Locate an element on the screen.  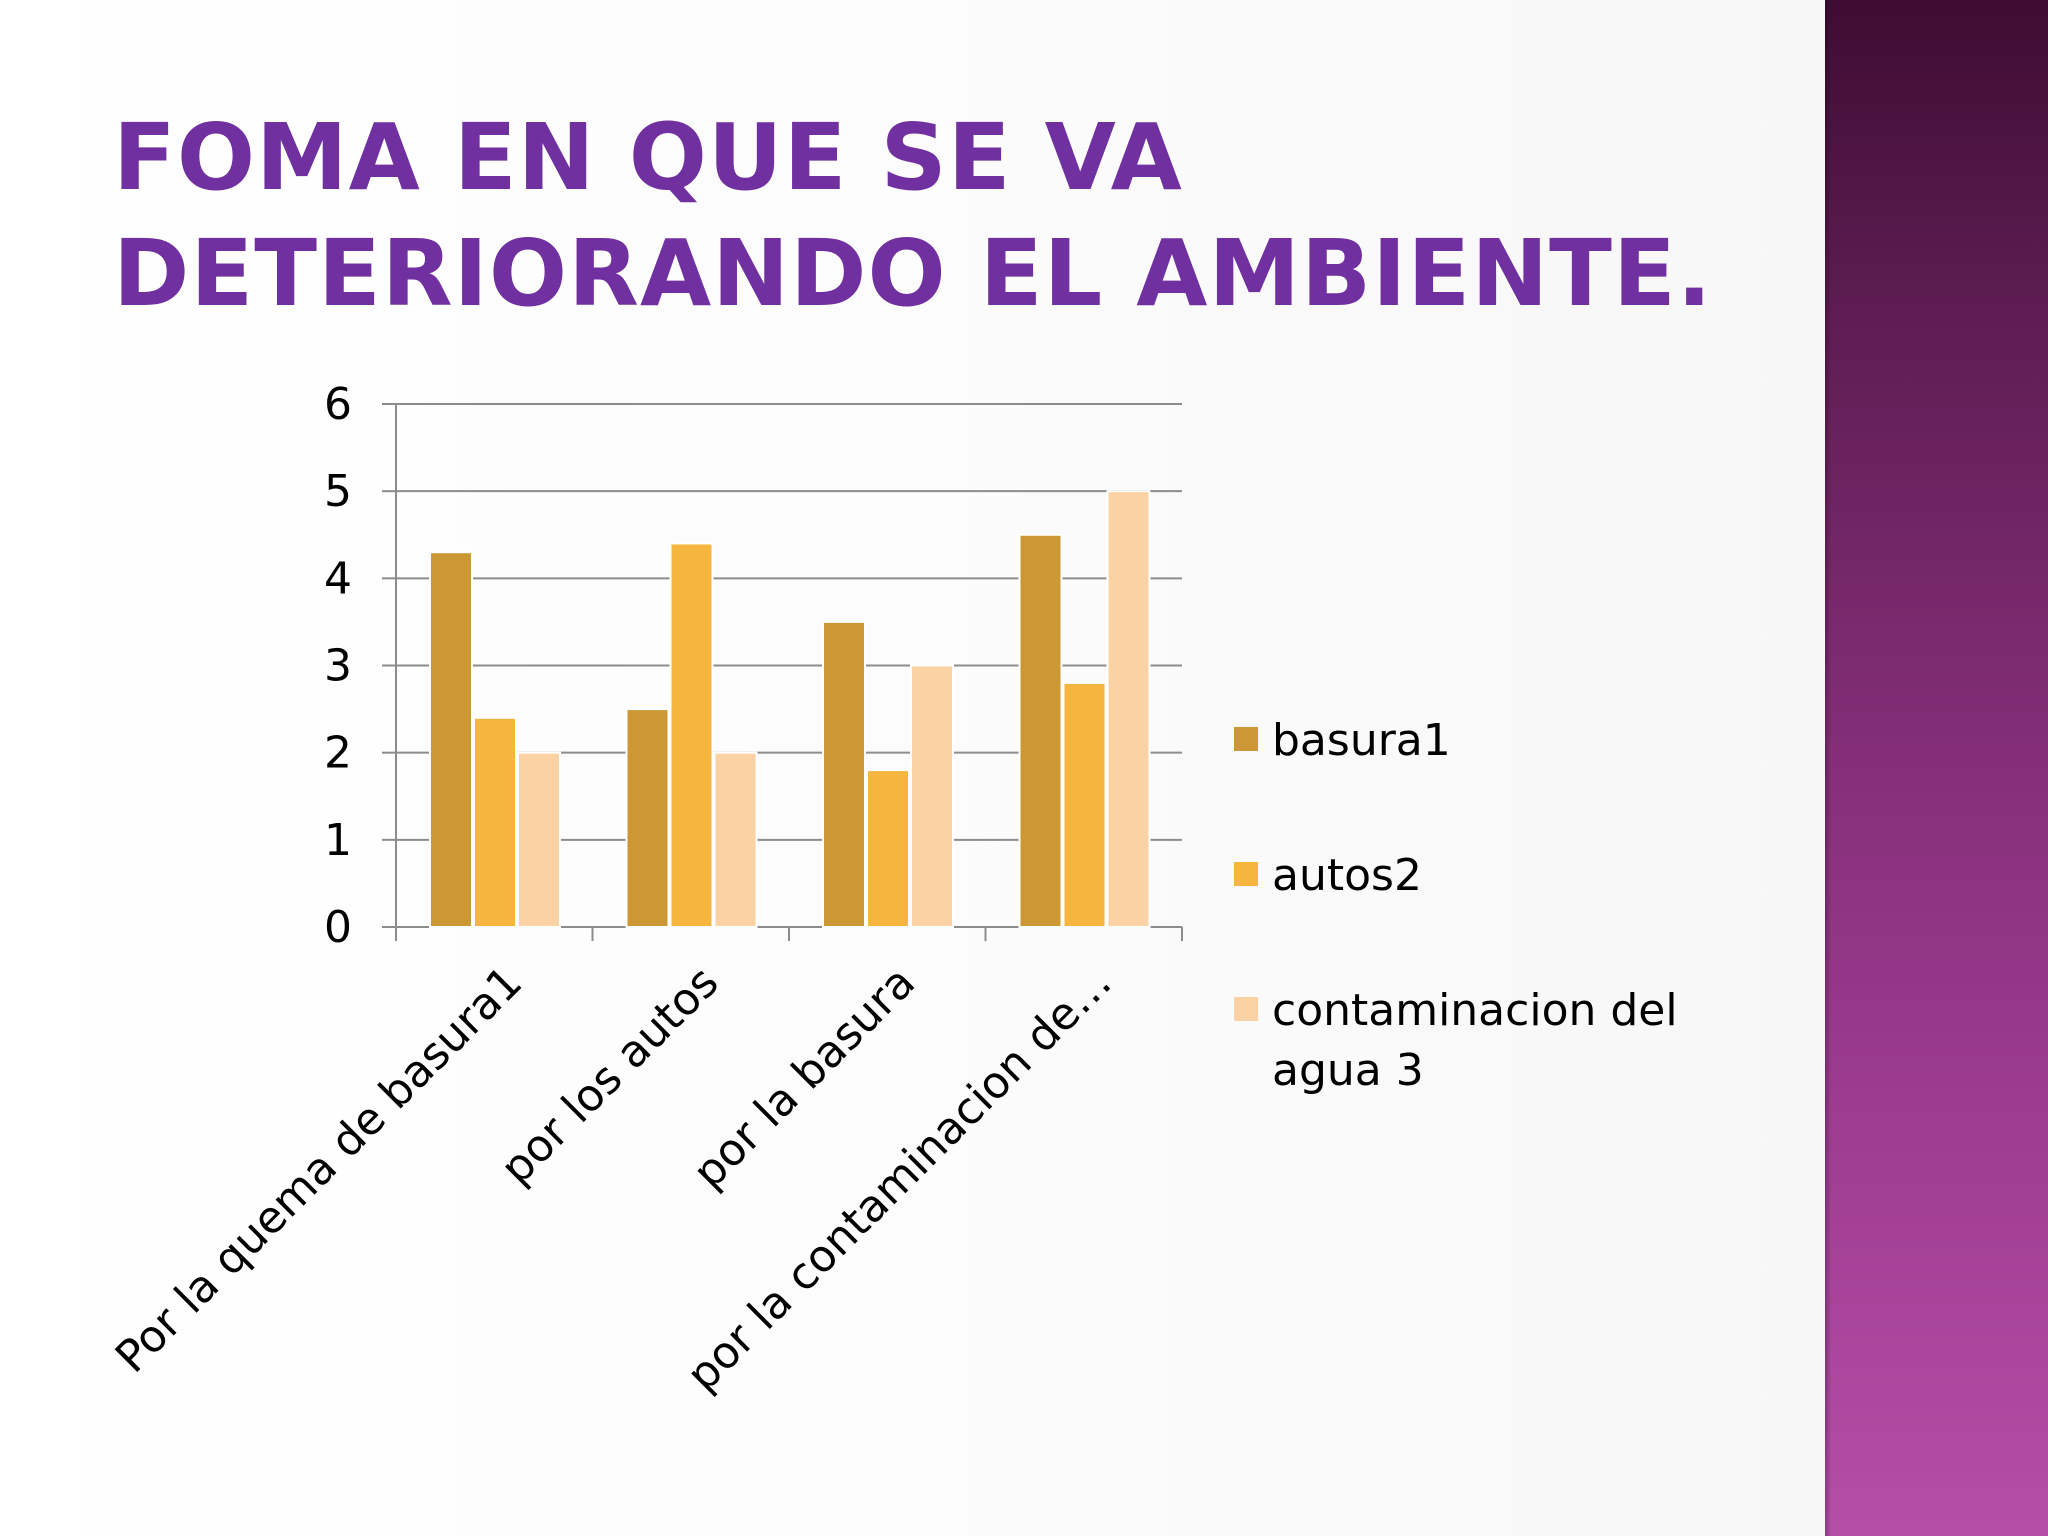
y-tick-label: 2 is located at coordinates (338, 753).